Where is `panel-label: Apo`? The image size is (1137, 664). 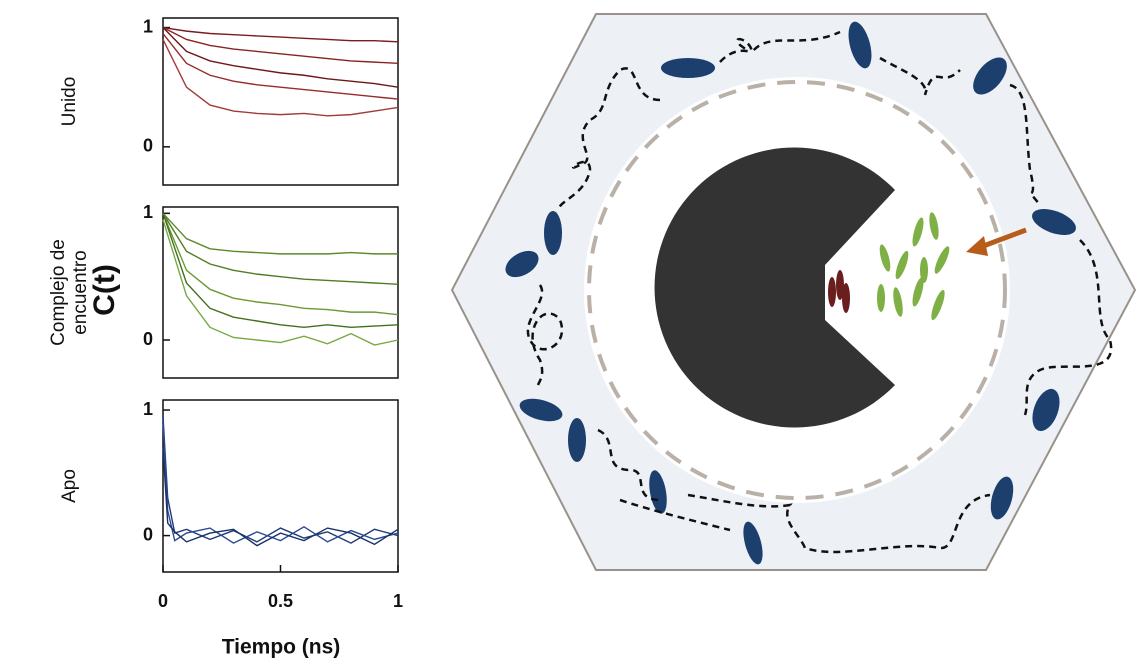
panel-label: Apo is located at coordinates (69, 486).